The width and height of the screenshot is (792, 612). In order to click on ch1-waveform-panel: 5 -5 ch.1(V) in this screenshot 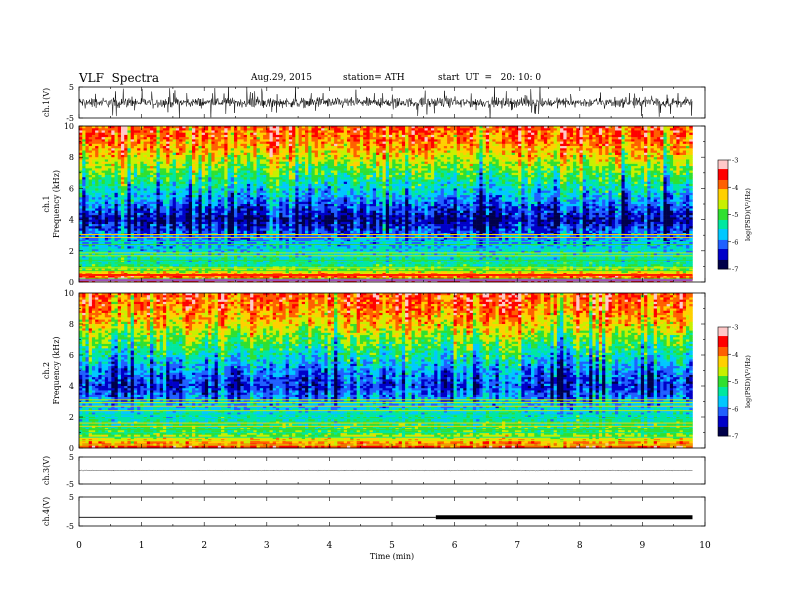, I will do `click(374, 103)`.